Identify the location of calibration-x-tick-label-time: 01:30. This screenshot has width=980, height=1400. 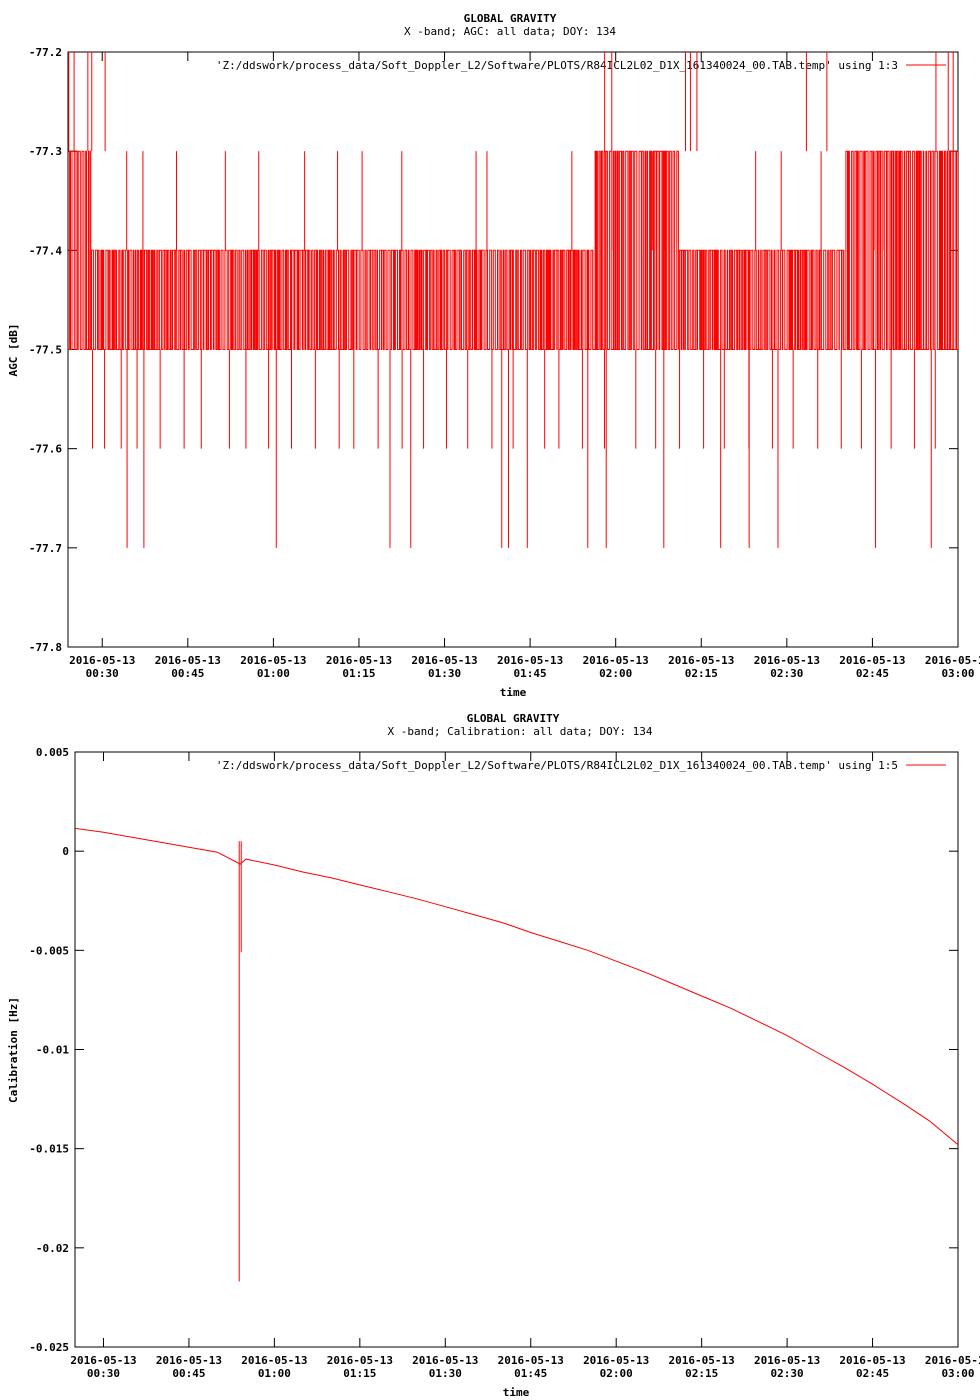
(445, 1373).